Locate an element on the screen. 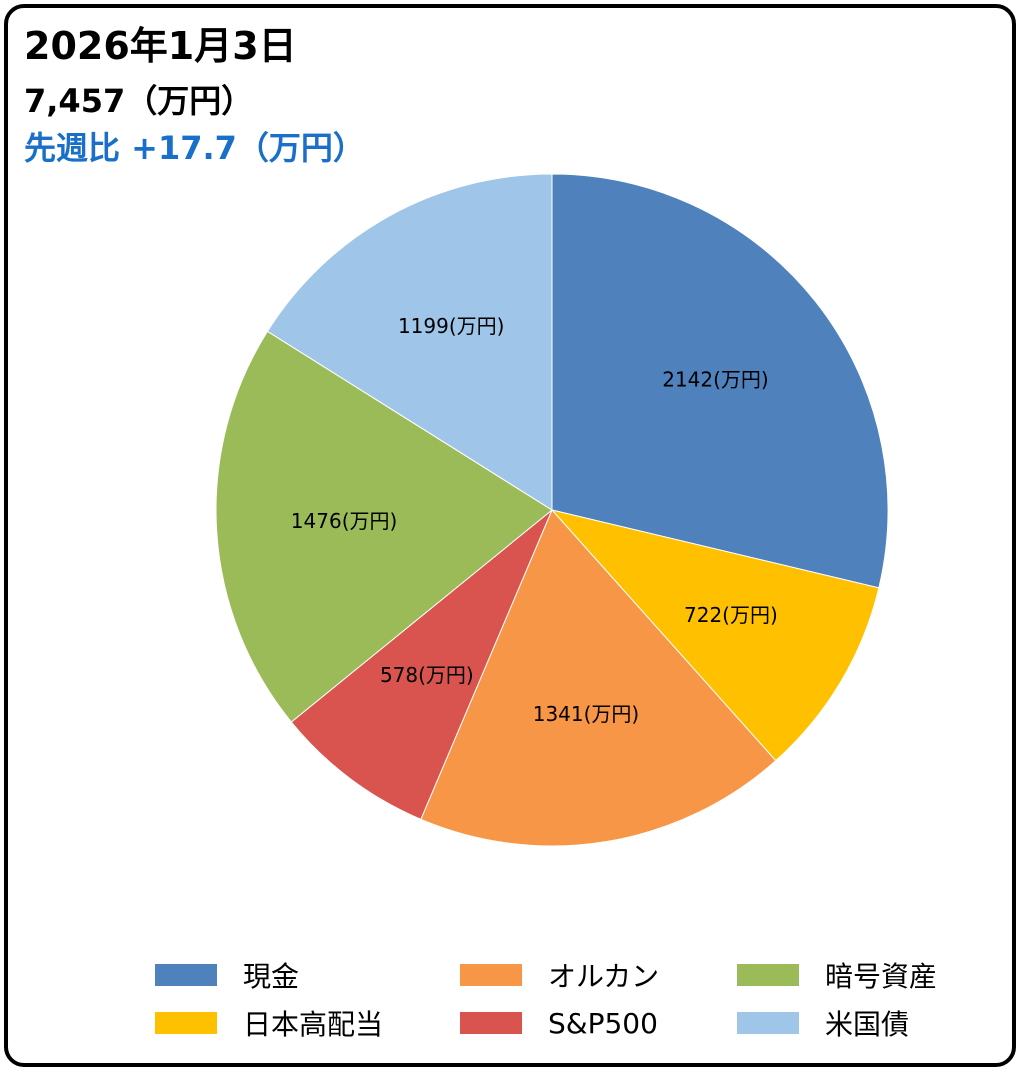  pie-slice-crypto is located at coordinates (384, 526).